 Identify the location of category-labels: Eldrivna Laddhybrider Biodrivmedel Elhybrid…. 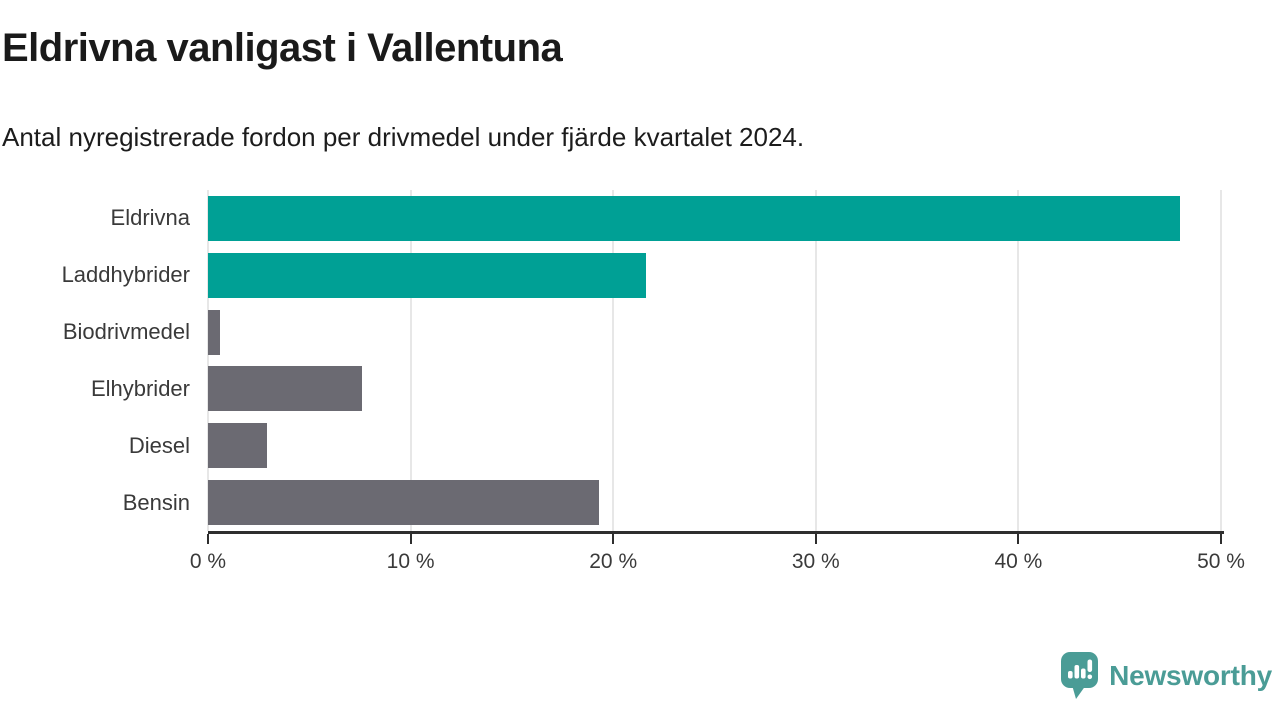
(95, 360).